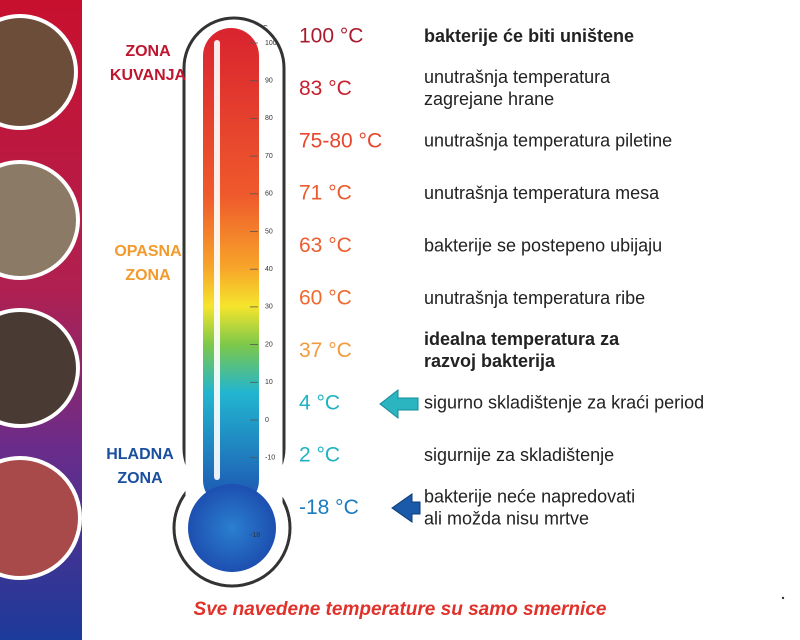  I want to click on description: bakterije će biti uništene, so click(529, 36).